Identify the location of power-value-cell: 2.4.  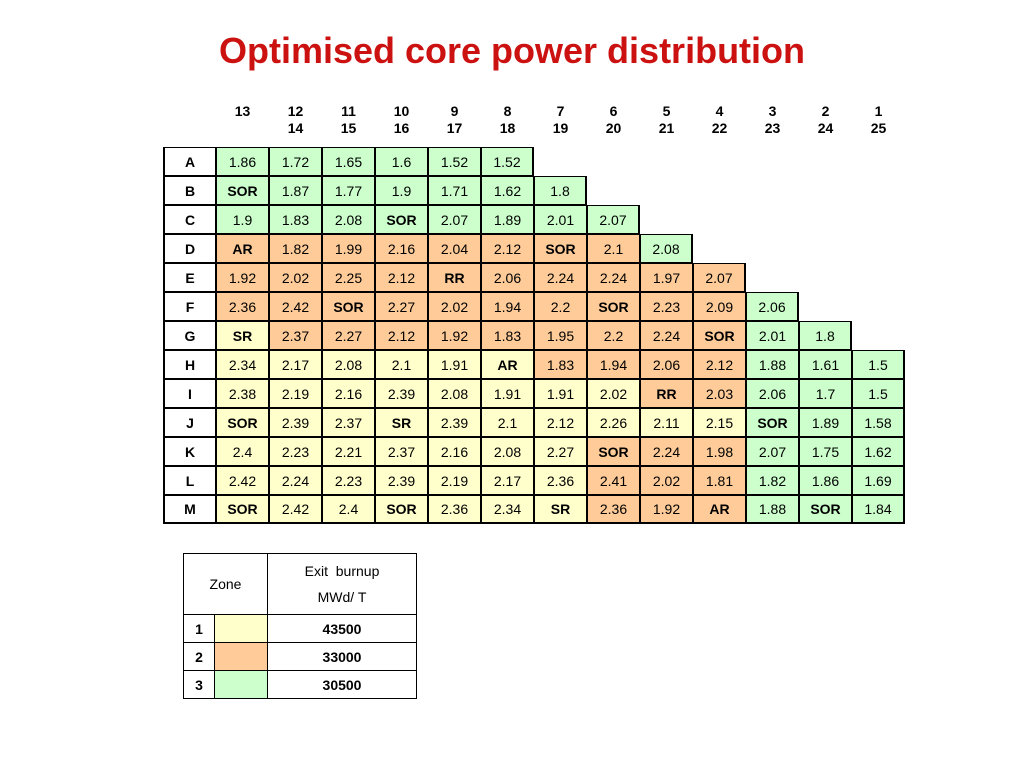
(242, 451).